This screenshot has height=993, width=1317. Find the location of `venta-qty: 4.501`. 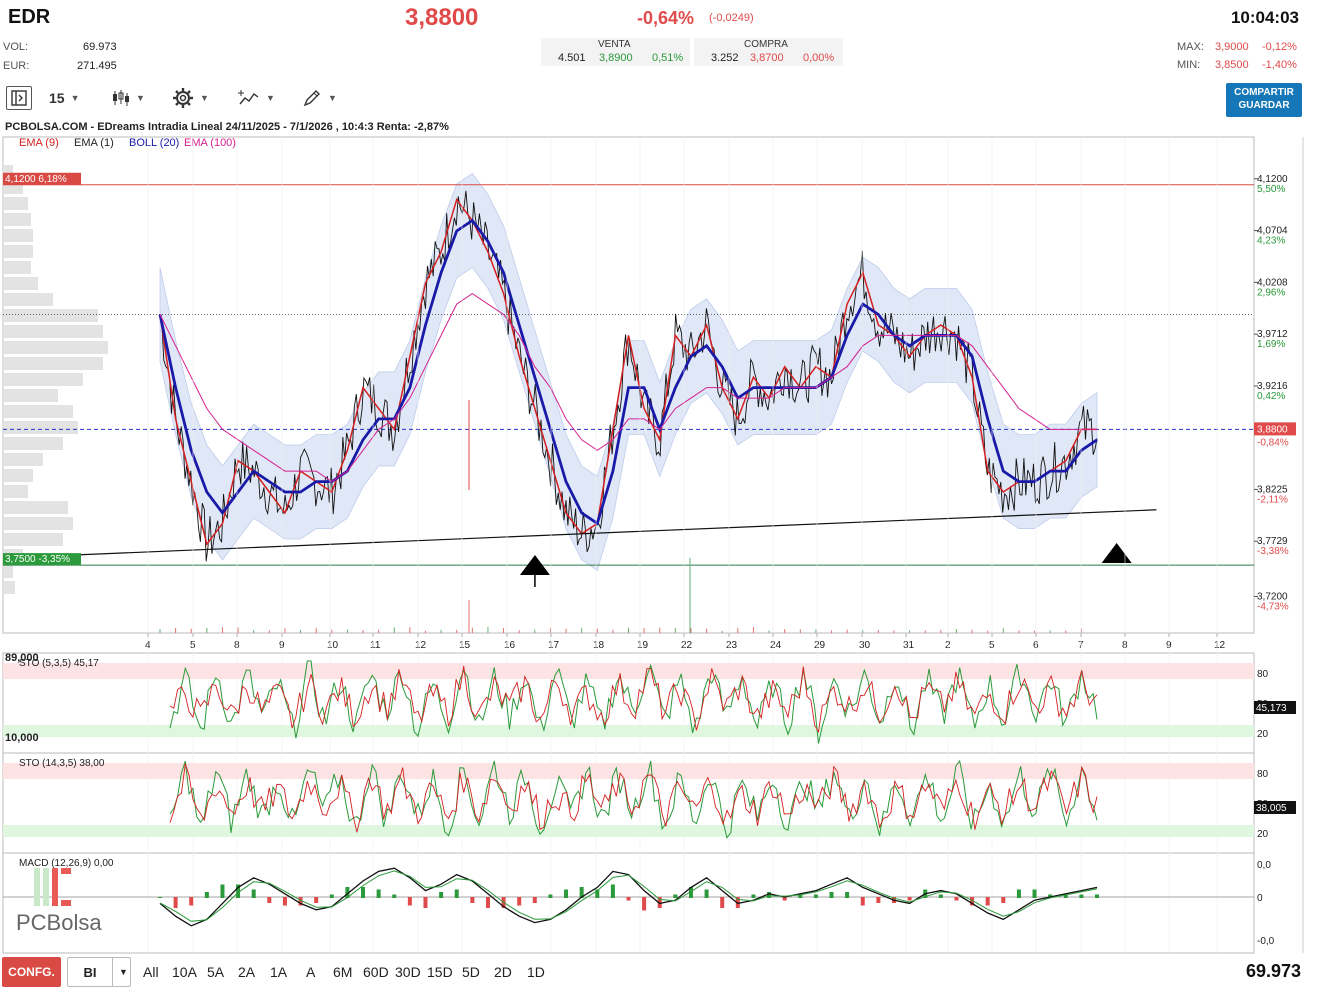

venta-qty: 4.501 is located at coordinates (572, 58).